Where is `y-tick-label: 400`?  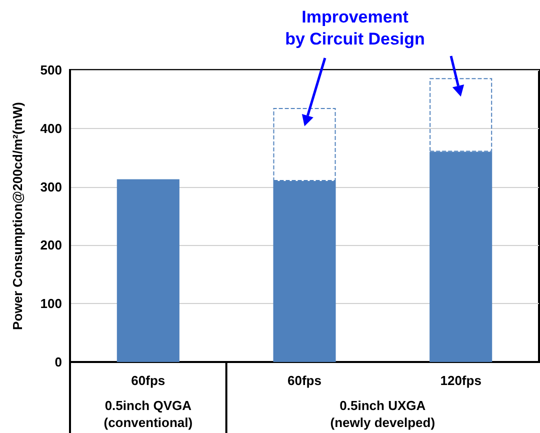
y-tick-label: 400 is located at coordinates (51, 128).